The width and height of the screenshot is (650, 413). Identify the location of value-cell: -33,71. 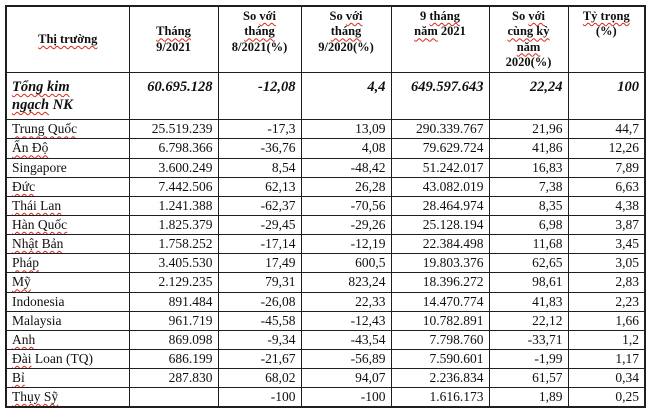
(528, 340).